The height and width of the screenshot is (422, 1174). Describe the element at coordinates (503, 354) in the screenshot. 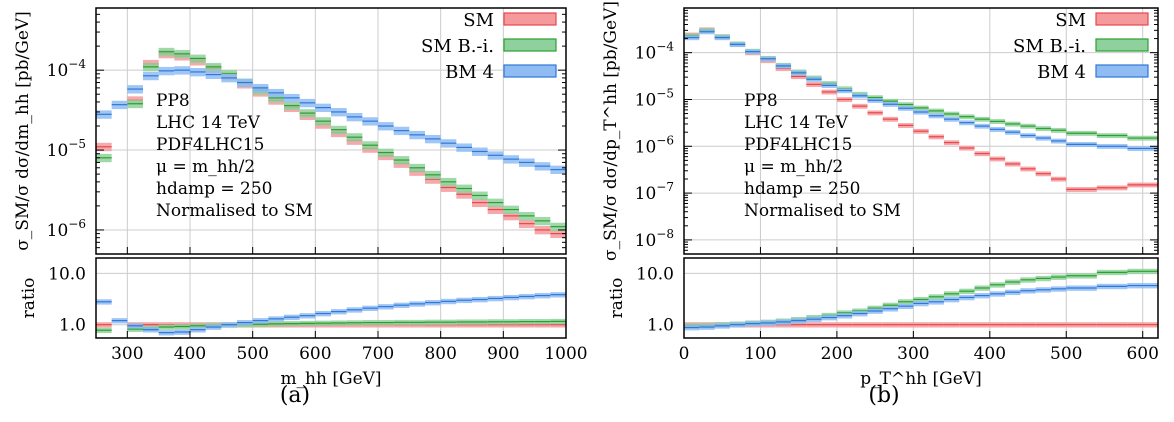

I see `x-tick-label: 900` at that location.